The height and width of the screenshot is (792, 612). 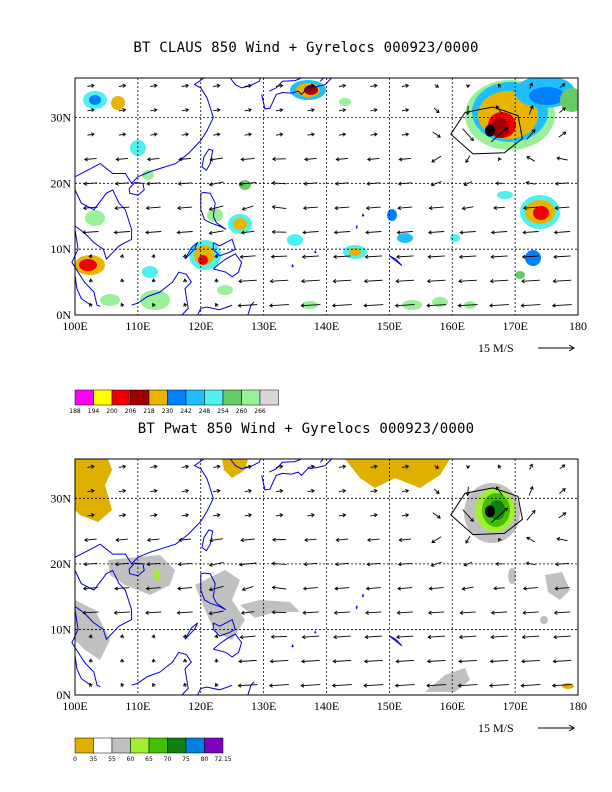 What do you see at coordinates (195, 745) in the screenshot?
I see `colorbar-swatch` at bounding box center [195, 745].